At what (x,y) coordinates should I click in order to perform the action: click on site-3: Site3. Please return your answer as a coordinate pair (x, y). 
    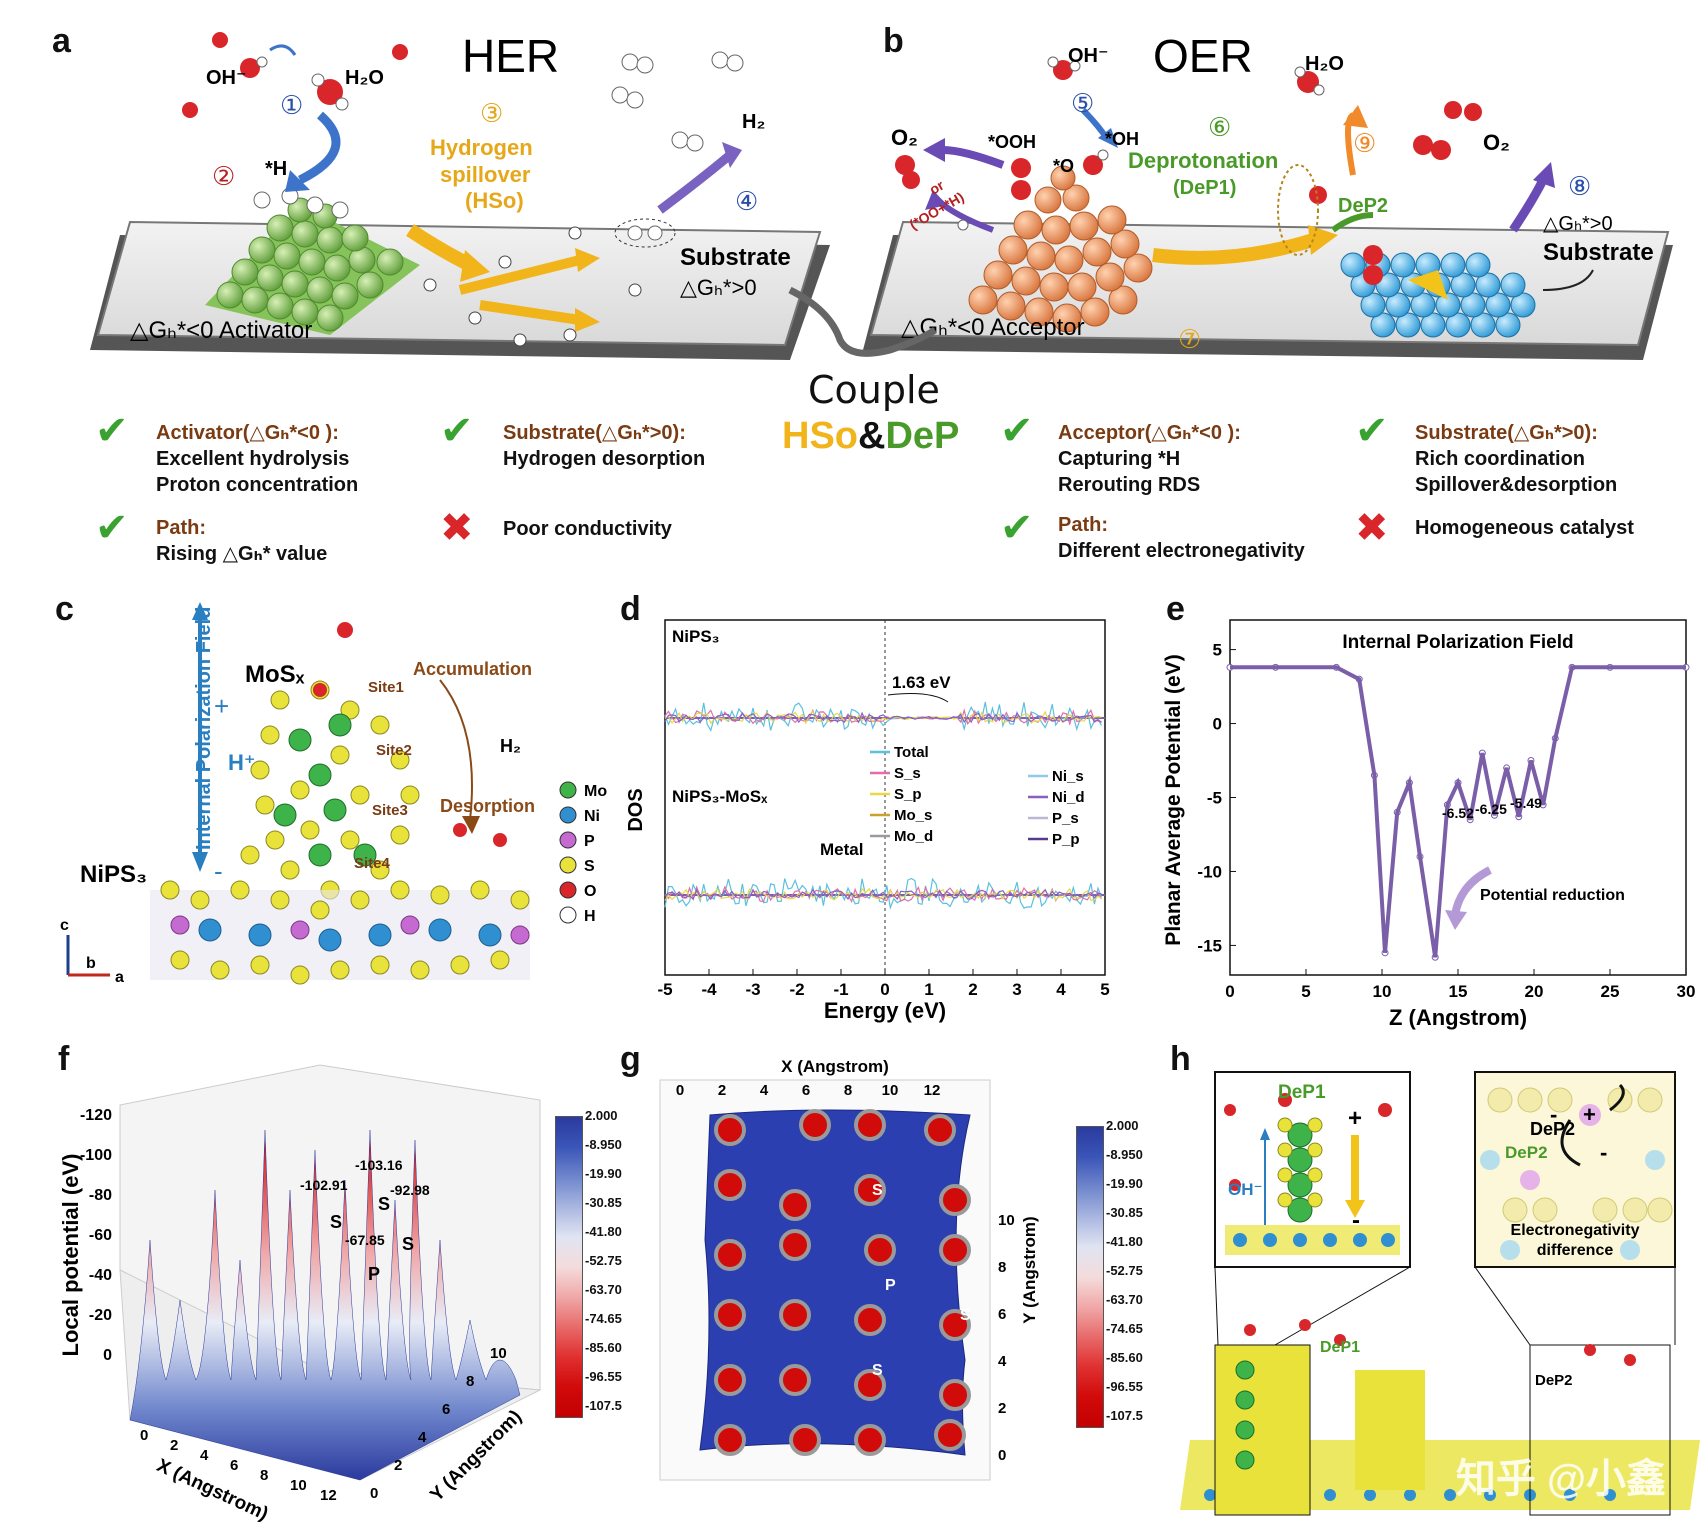
    Looking at the image, I should click on (390, 810).